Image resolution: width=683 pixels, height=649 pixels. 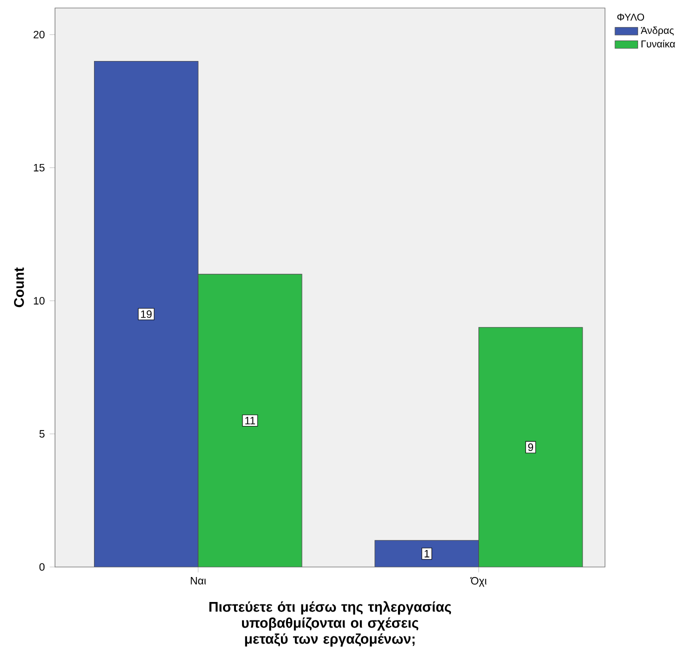 What do you see at coordinates (427, 554) in the screenshot?
I see `data-label: 1` at bounding box center [427, 554].